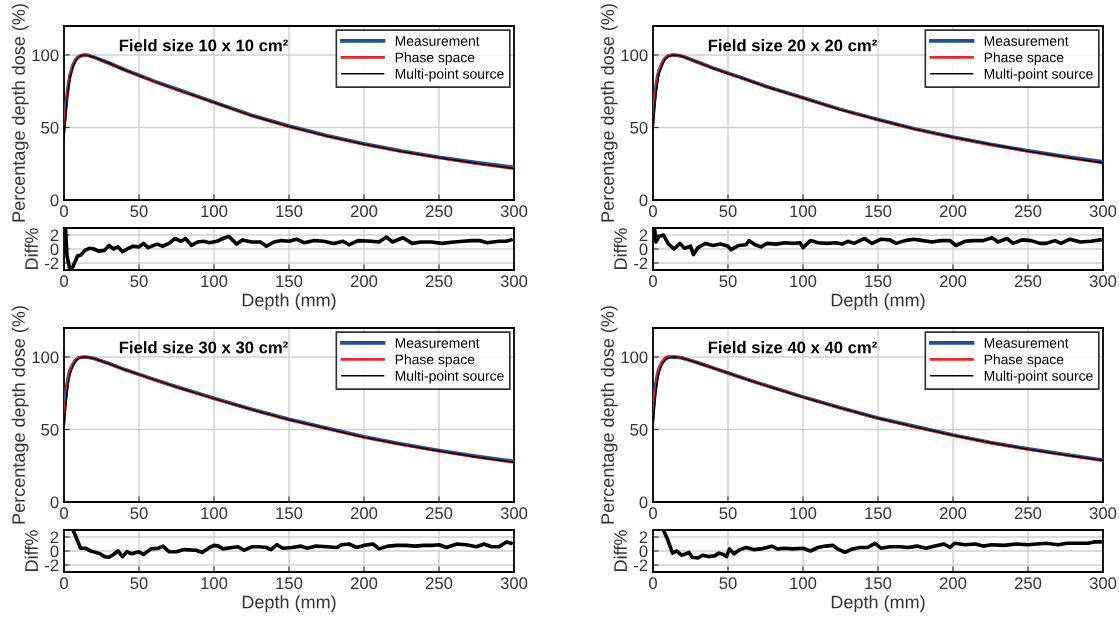 This screenshot has width=1119, height=626. I want to click on text: Field size 10 x 10 cm², so click(203, 45).